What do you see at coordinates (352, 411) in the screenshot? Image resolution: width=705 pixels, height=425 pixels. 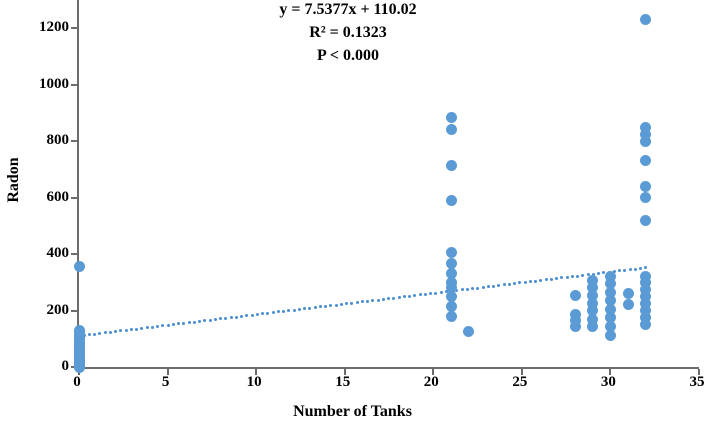 I see `x-axis-title: Number of Tanks` at bounding box center [352, 411].